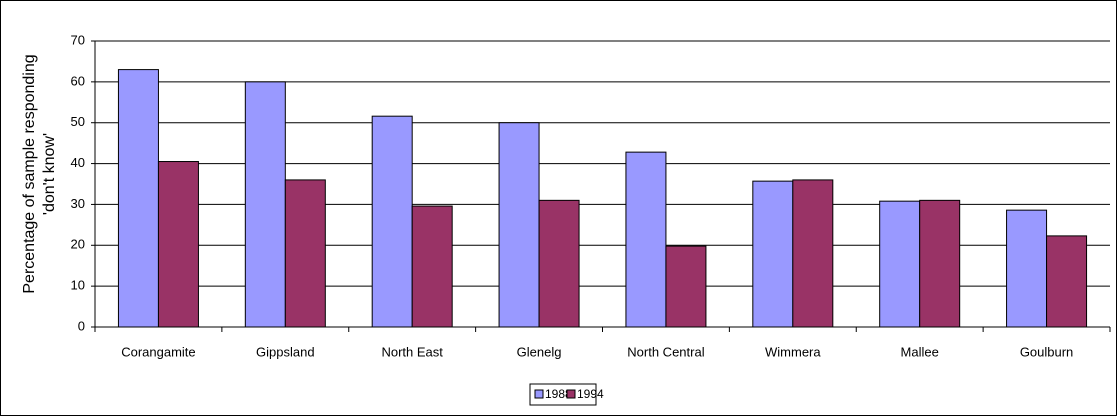 The width and height of the screenshot is (1117, 416). Describe the element at coordinates (665, 351) in the screenshot. I see `x-tick-label: North Central` at that location.